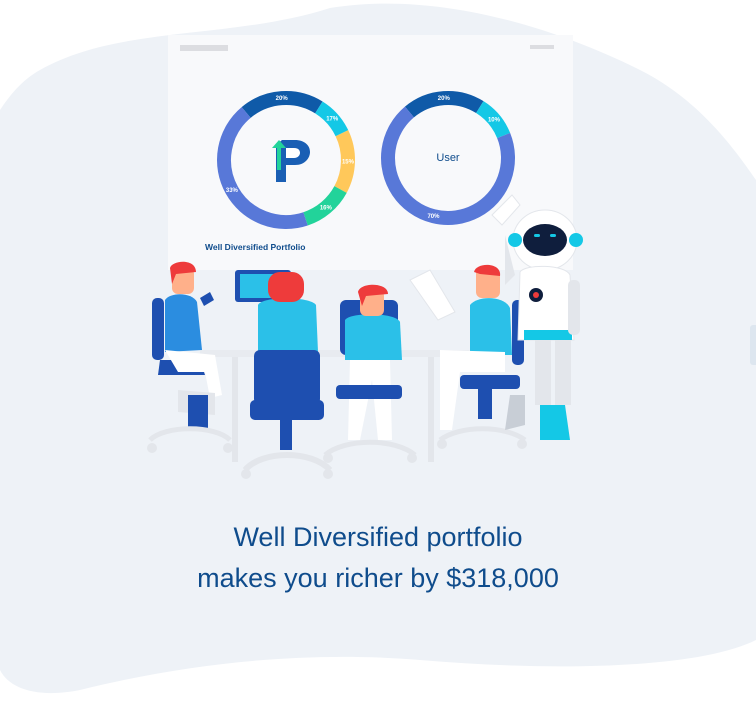  What do you see at coordinates (542, 47) in the screenshot?
I see `board-topbar-right` at bounding box center [542, 47].